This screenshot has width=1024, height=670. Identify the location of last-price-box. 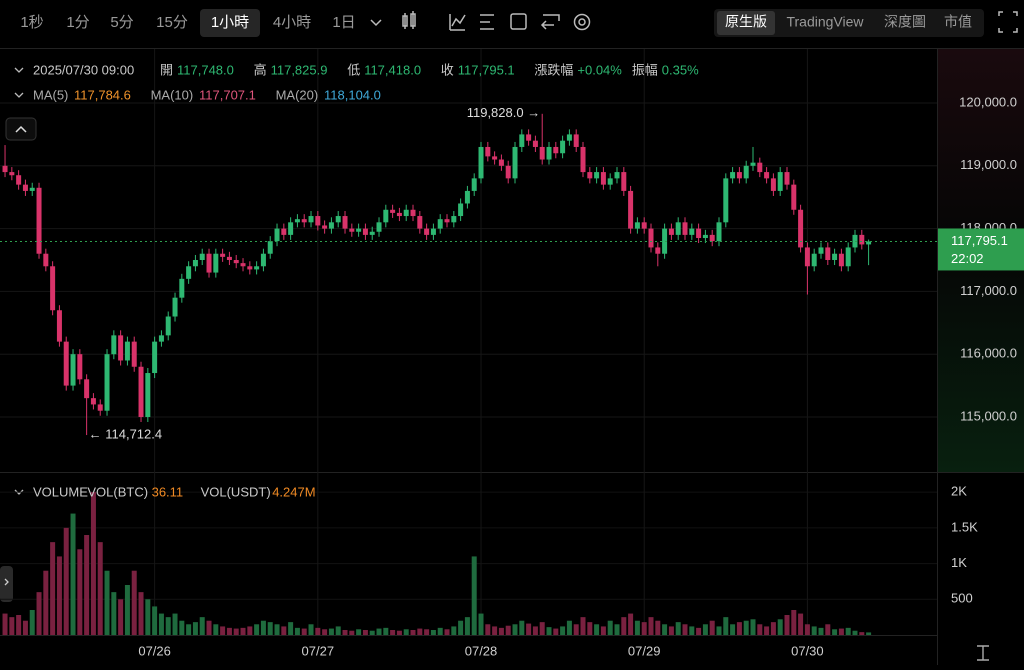
(981, 249).